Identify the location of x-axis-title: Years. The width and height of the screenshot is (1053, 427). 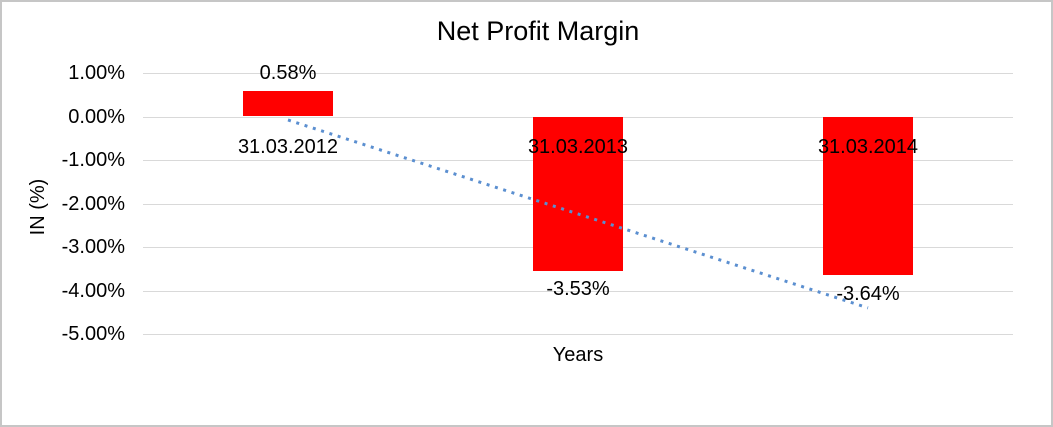
(578, 355).